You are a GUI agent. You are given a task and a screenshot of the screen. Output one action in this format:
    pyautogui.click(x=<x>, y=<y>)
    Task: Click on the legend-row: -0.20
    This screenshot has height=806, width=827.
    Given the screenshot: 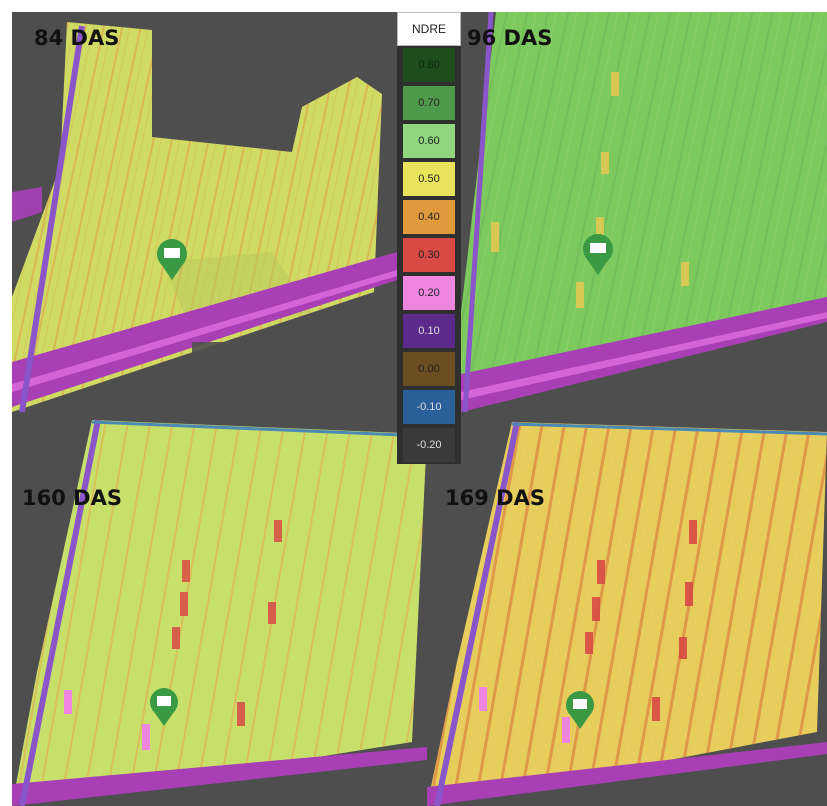 What is the action you would take?
    pyautogui.click(x=429, y=445)
    